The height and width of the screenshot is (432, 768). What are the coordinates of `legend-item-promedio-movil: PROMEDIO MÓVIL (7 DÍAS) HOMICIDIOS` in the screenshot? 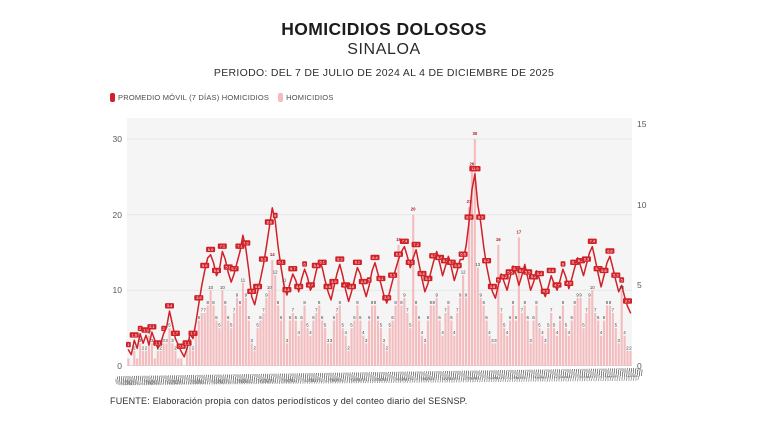 It's located at (189, 97).